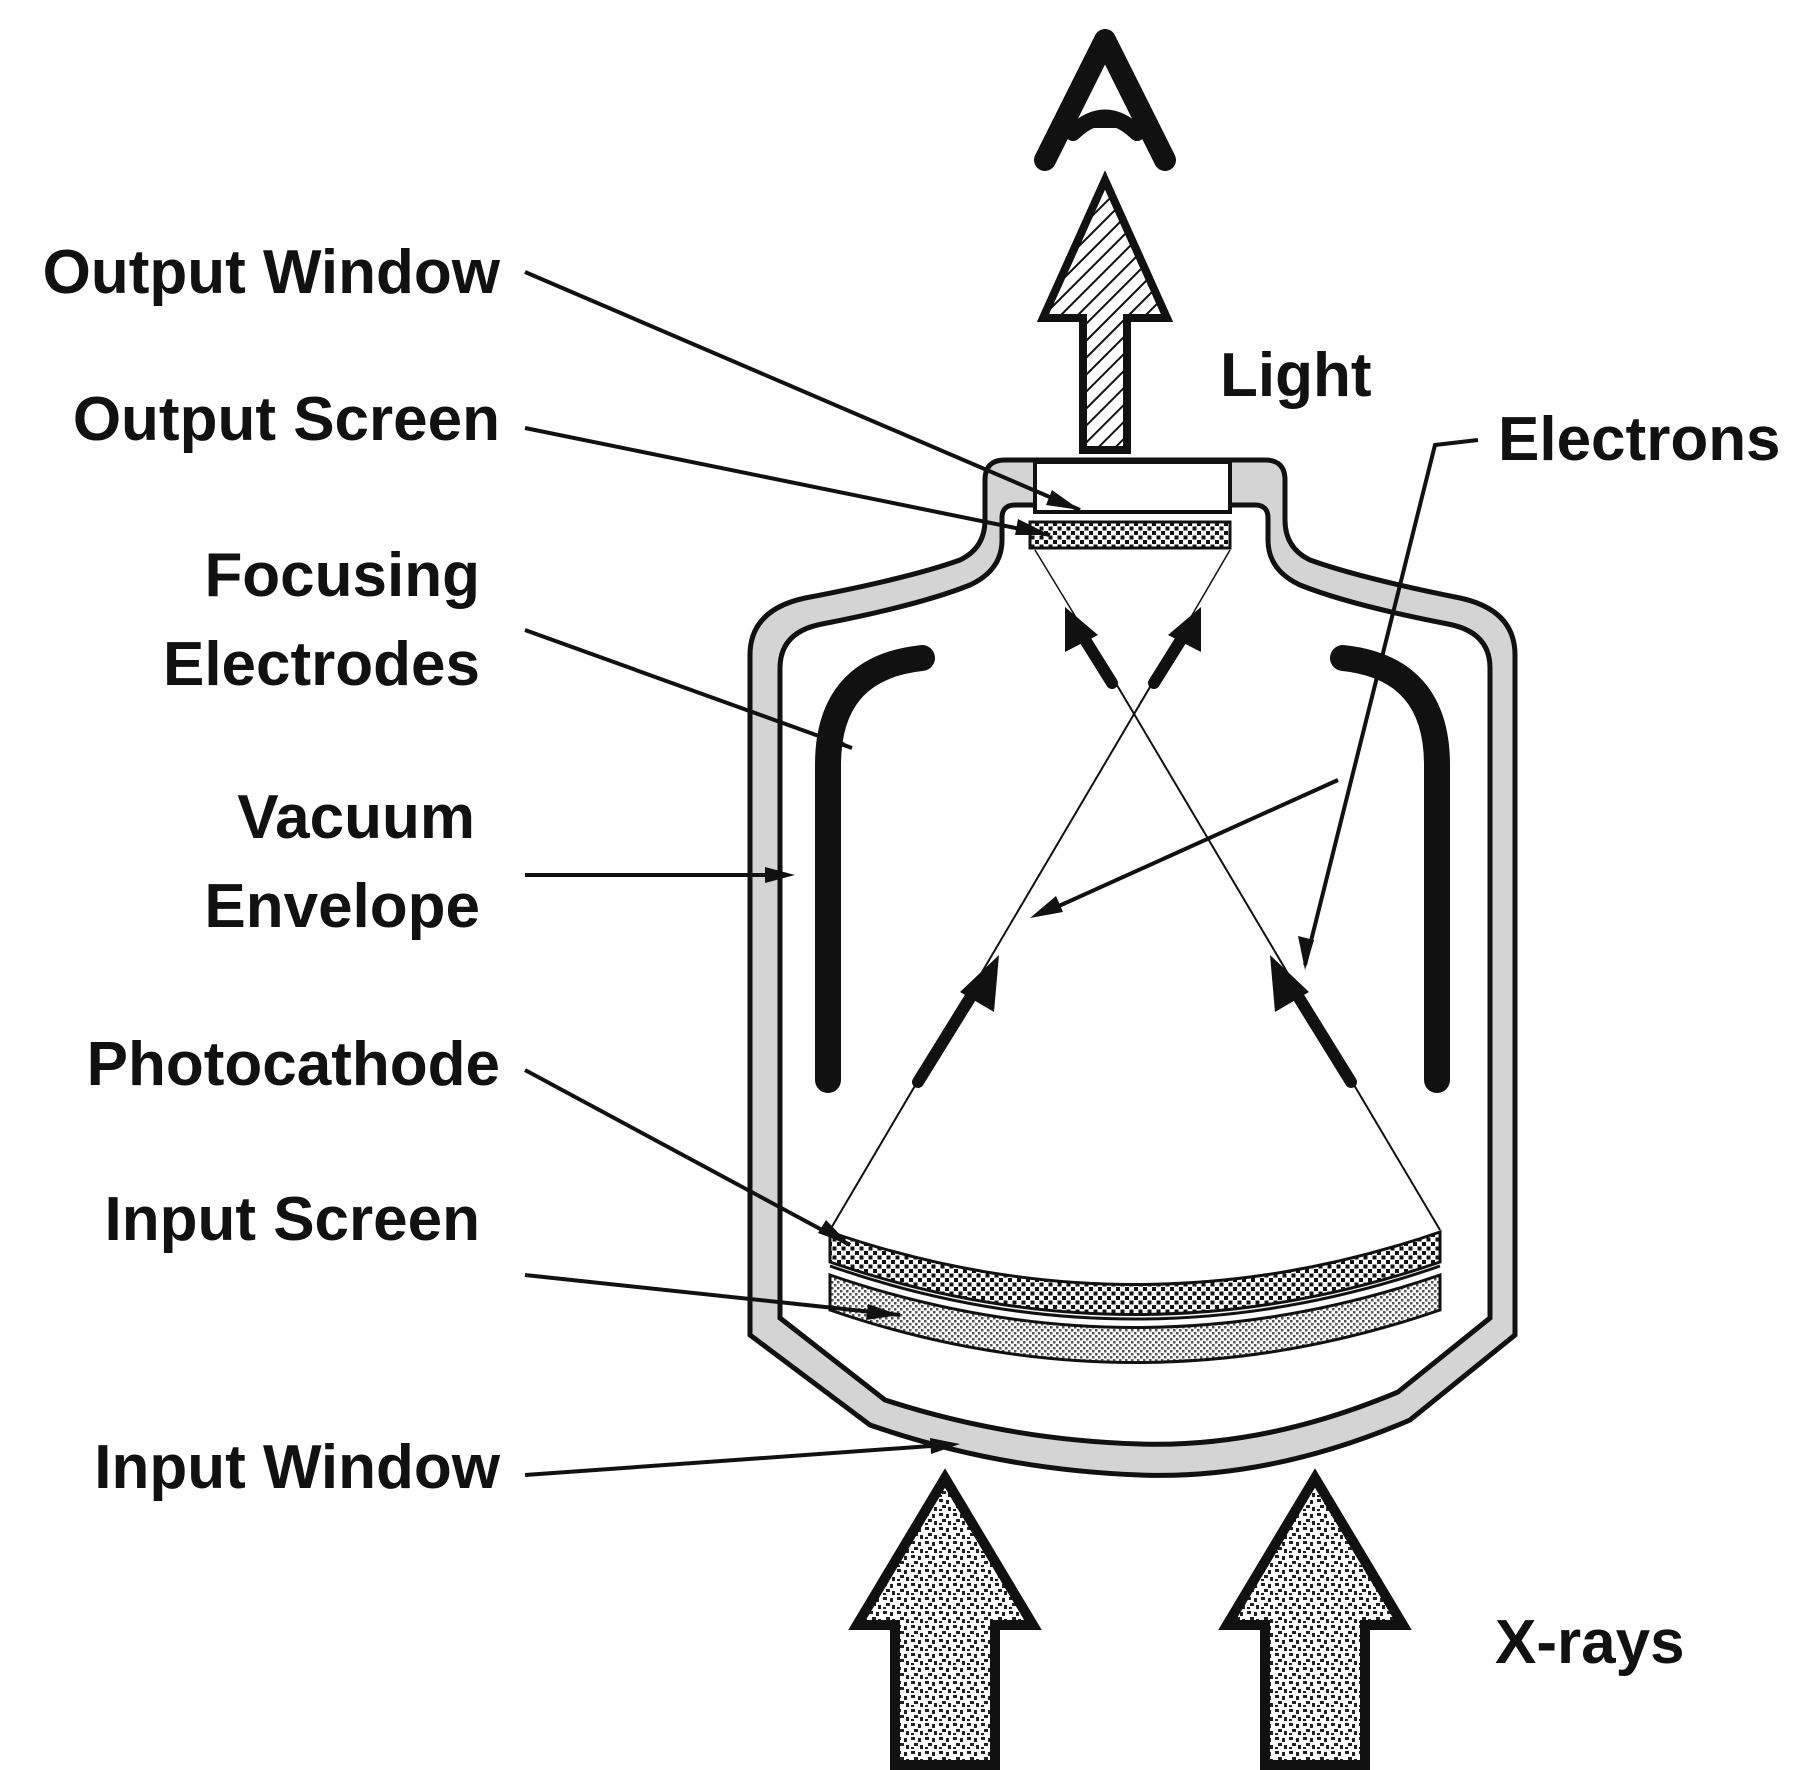 The height and width of the screenshot is (1770, 1800). I want to click on label-output-window: Output Window, so click(272, 272).